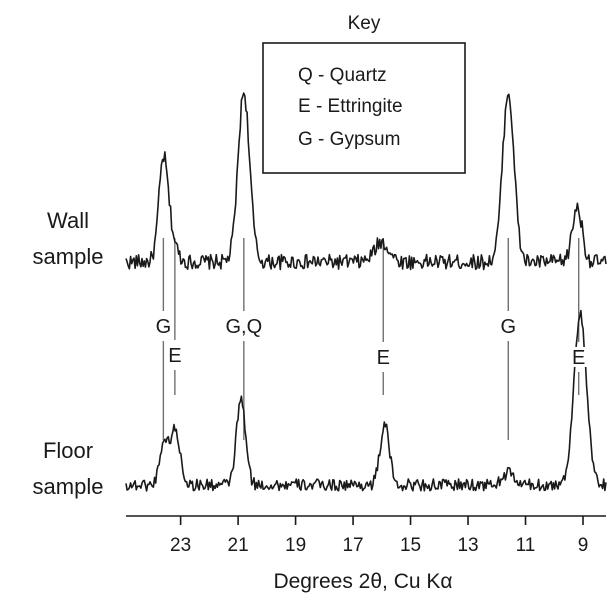 The image size is (608, 596). I want to click on key-title: Key, so click(364, 23).